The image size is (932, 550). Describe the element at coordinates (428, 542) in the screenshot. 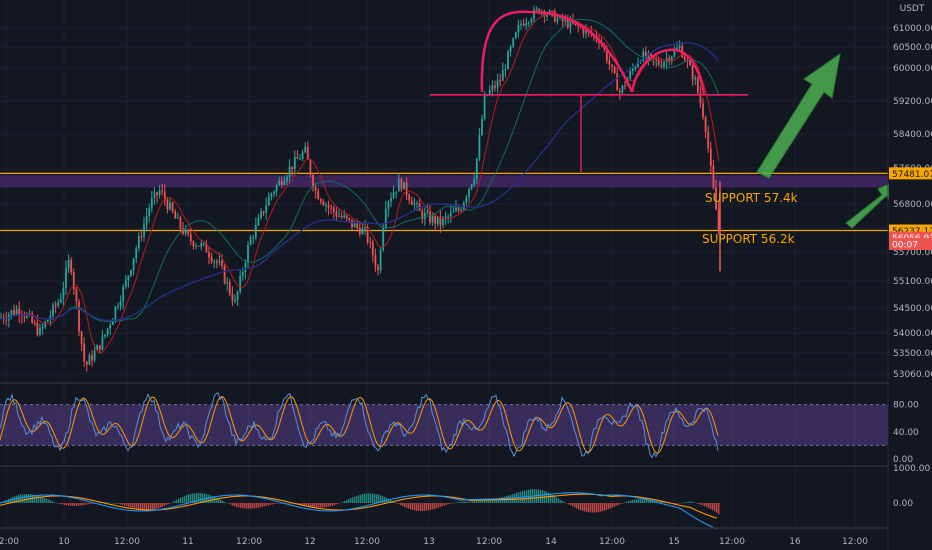

I see `time-tick-label: 13` at that location.